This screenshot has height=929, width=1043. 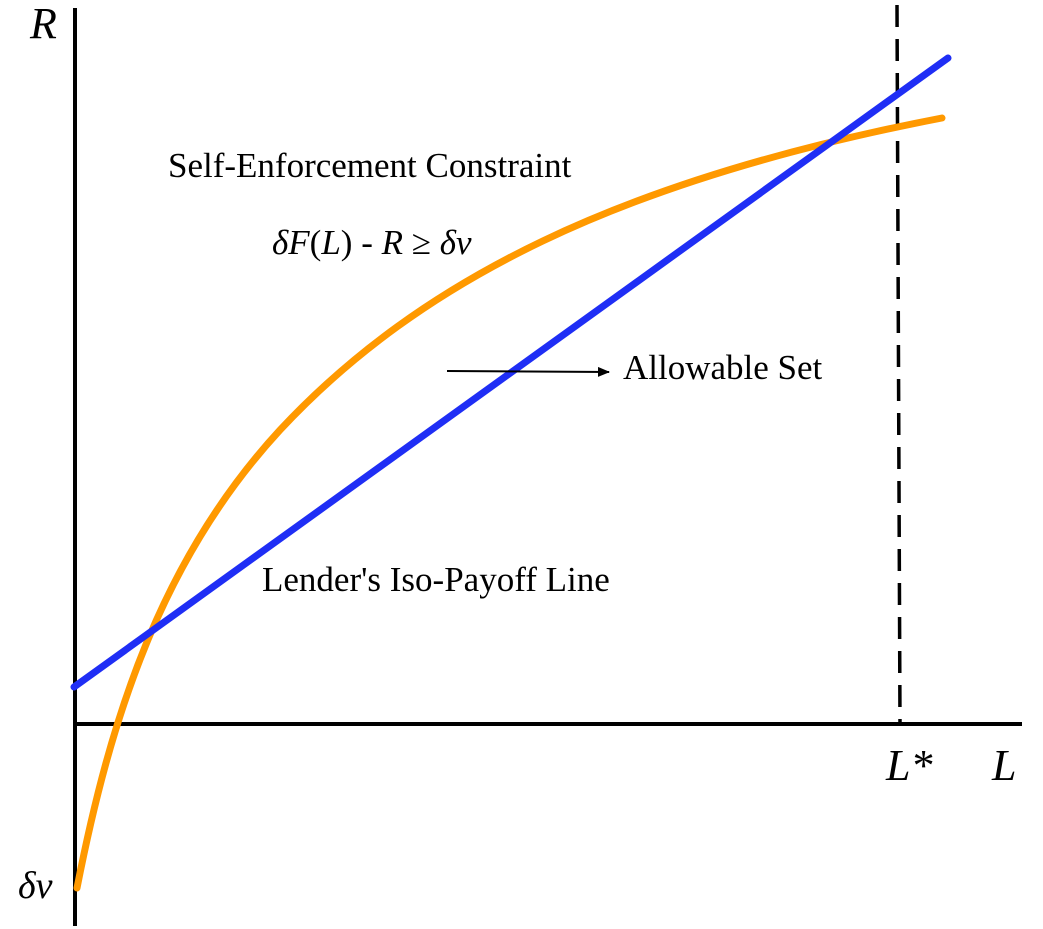 What do you see at coordinates (464, 242) in the screenshot?
I see `ineq-v: v` at bounding box center [464, 242].